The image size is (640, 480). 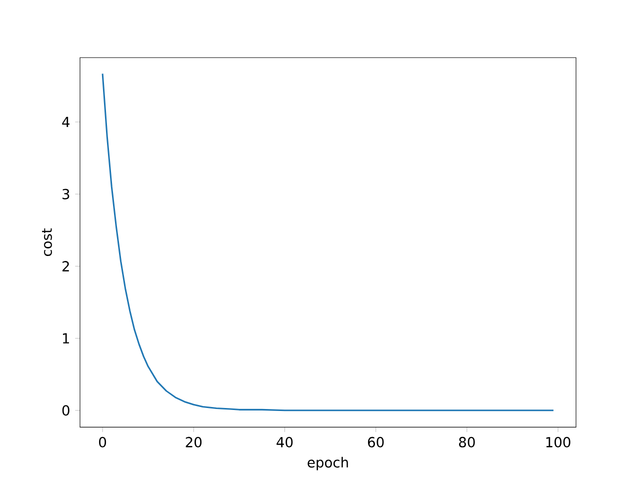 I want to click on y-tick-label: 4, so click(x=66, y=122).